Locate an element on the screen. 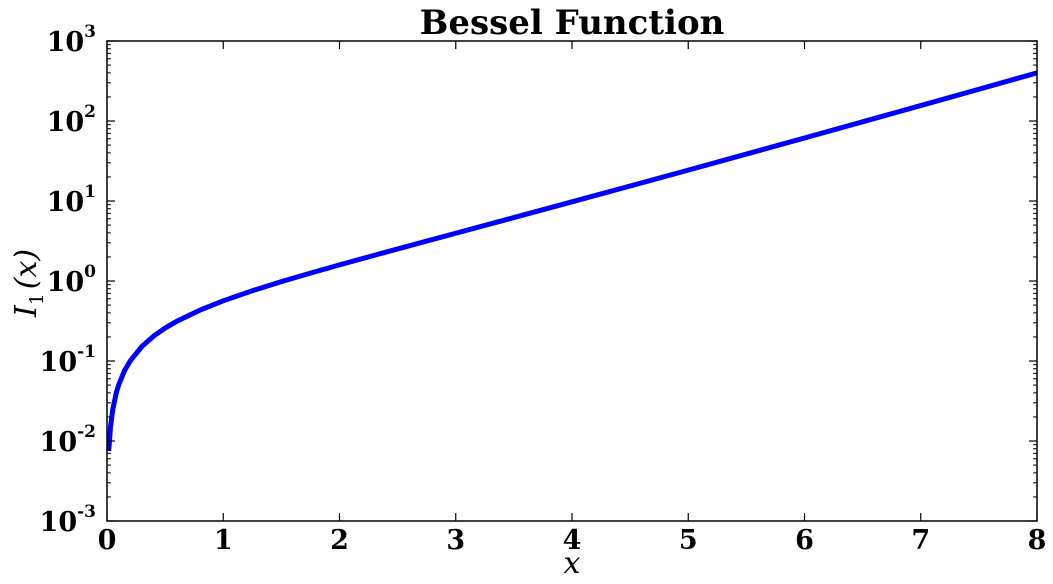  x-tick-label: 4 is located at coordinates (572, 540).